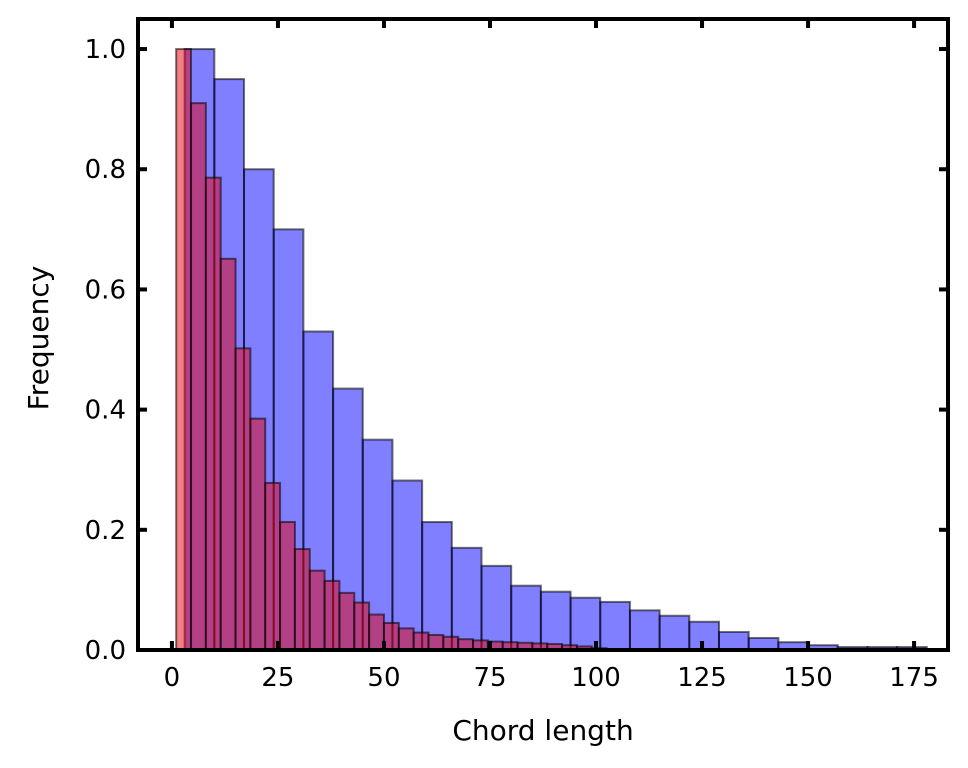  I want to click on x-tick-label-4: 100, so click(596, 678).